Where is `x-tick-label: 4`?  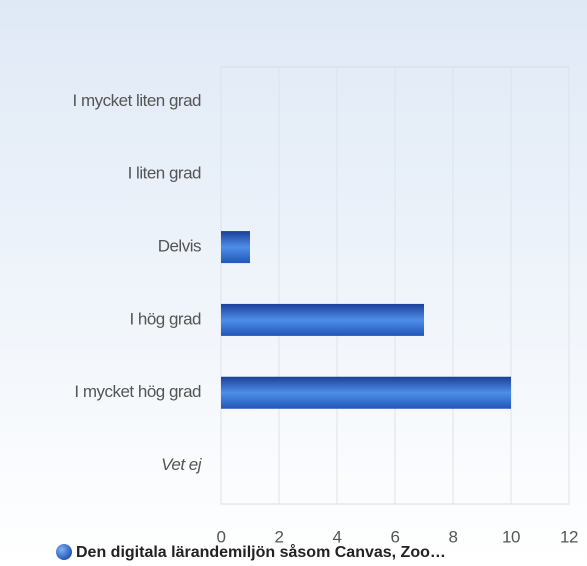 x-tick-label: 4 is located at coordinates (337, 536).